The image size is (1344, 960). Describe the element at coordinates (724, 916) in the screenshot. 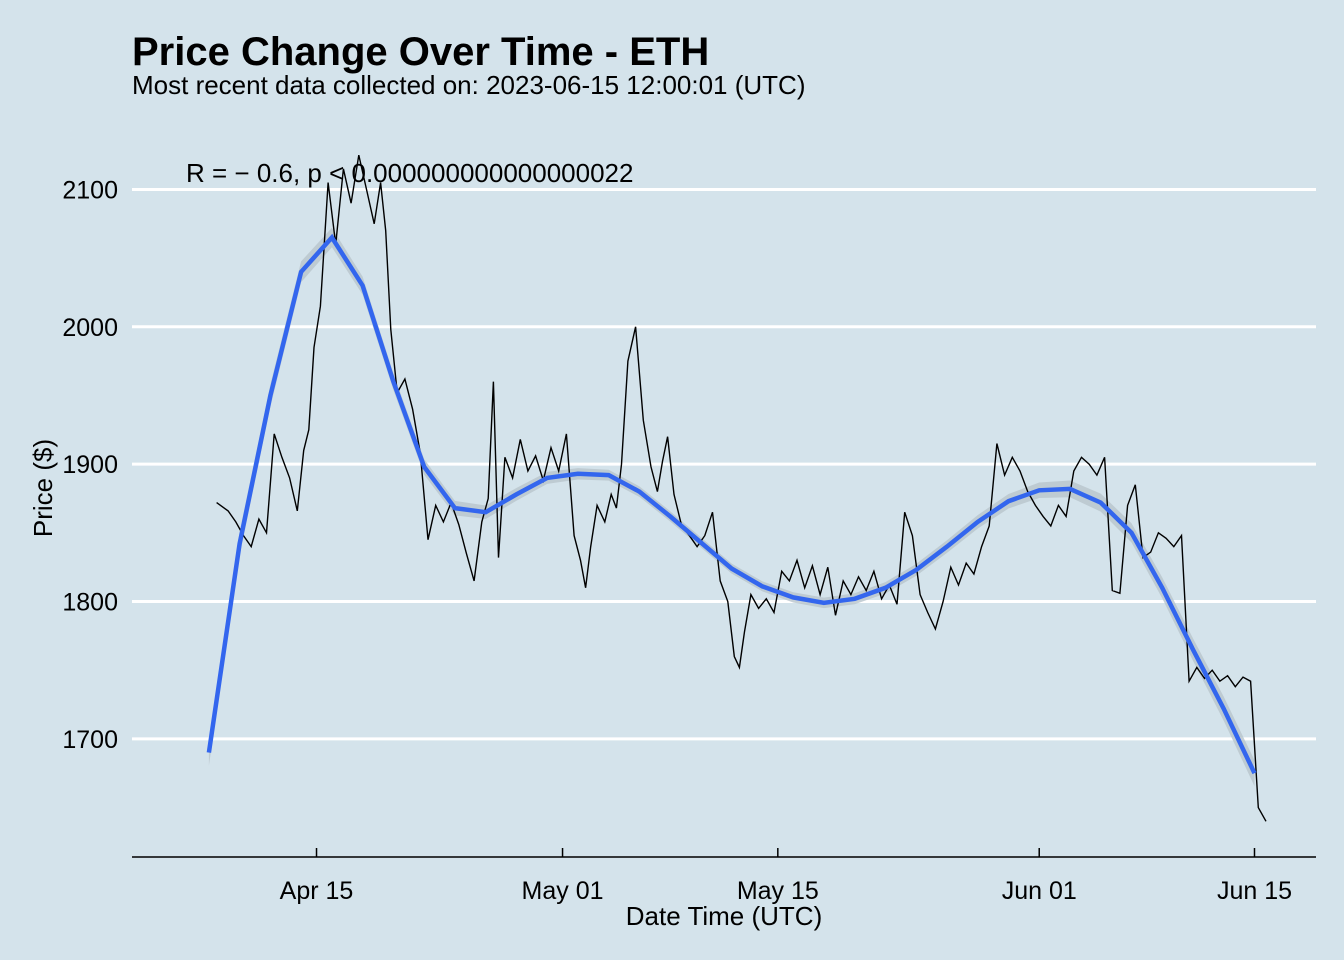

I see `x-axis-title: Date Time (UTC)` at that location.